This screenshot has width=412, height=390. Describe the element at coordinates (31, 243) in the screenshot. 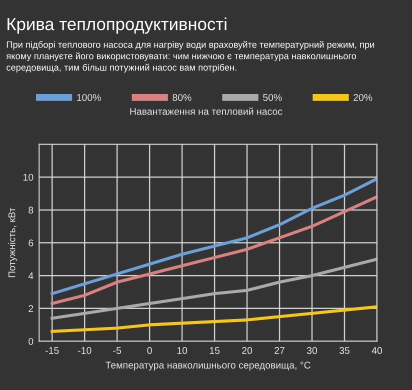

I see `y-tick-label: 6` at that location.